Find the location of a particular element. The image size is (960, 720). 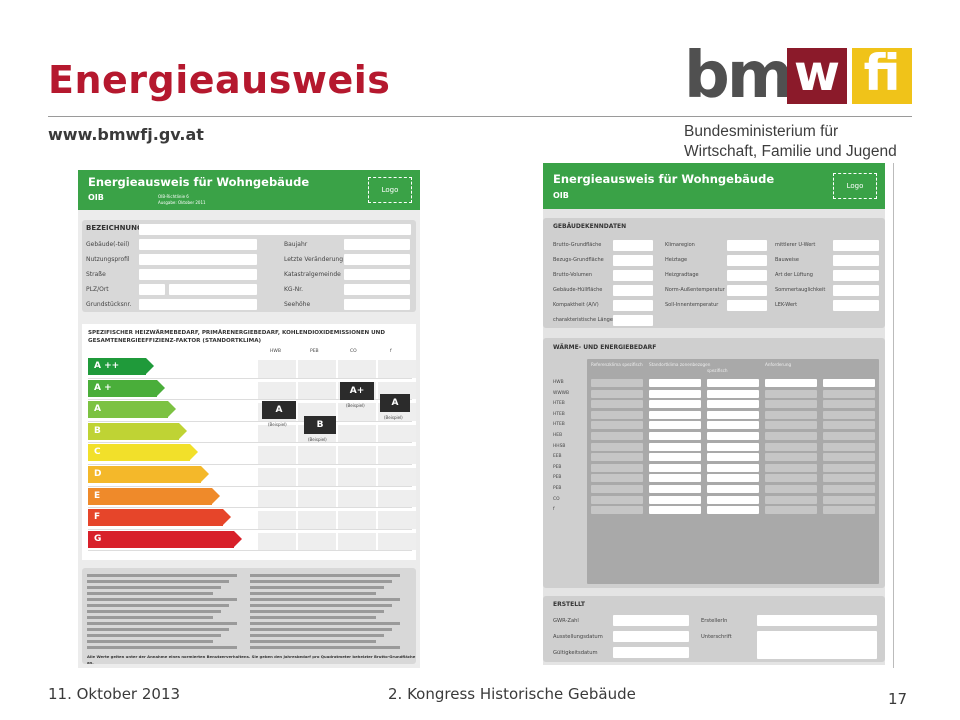

kenndaten-label: Heiztage is located at coordinates (676, 260).